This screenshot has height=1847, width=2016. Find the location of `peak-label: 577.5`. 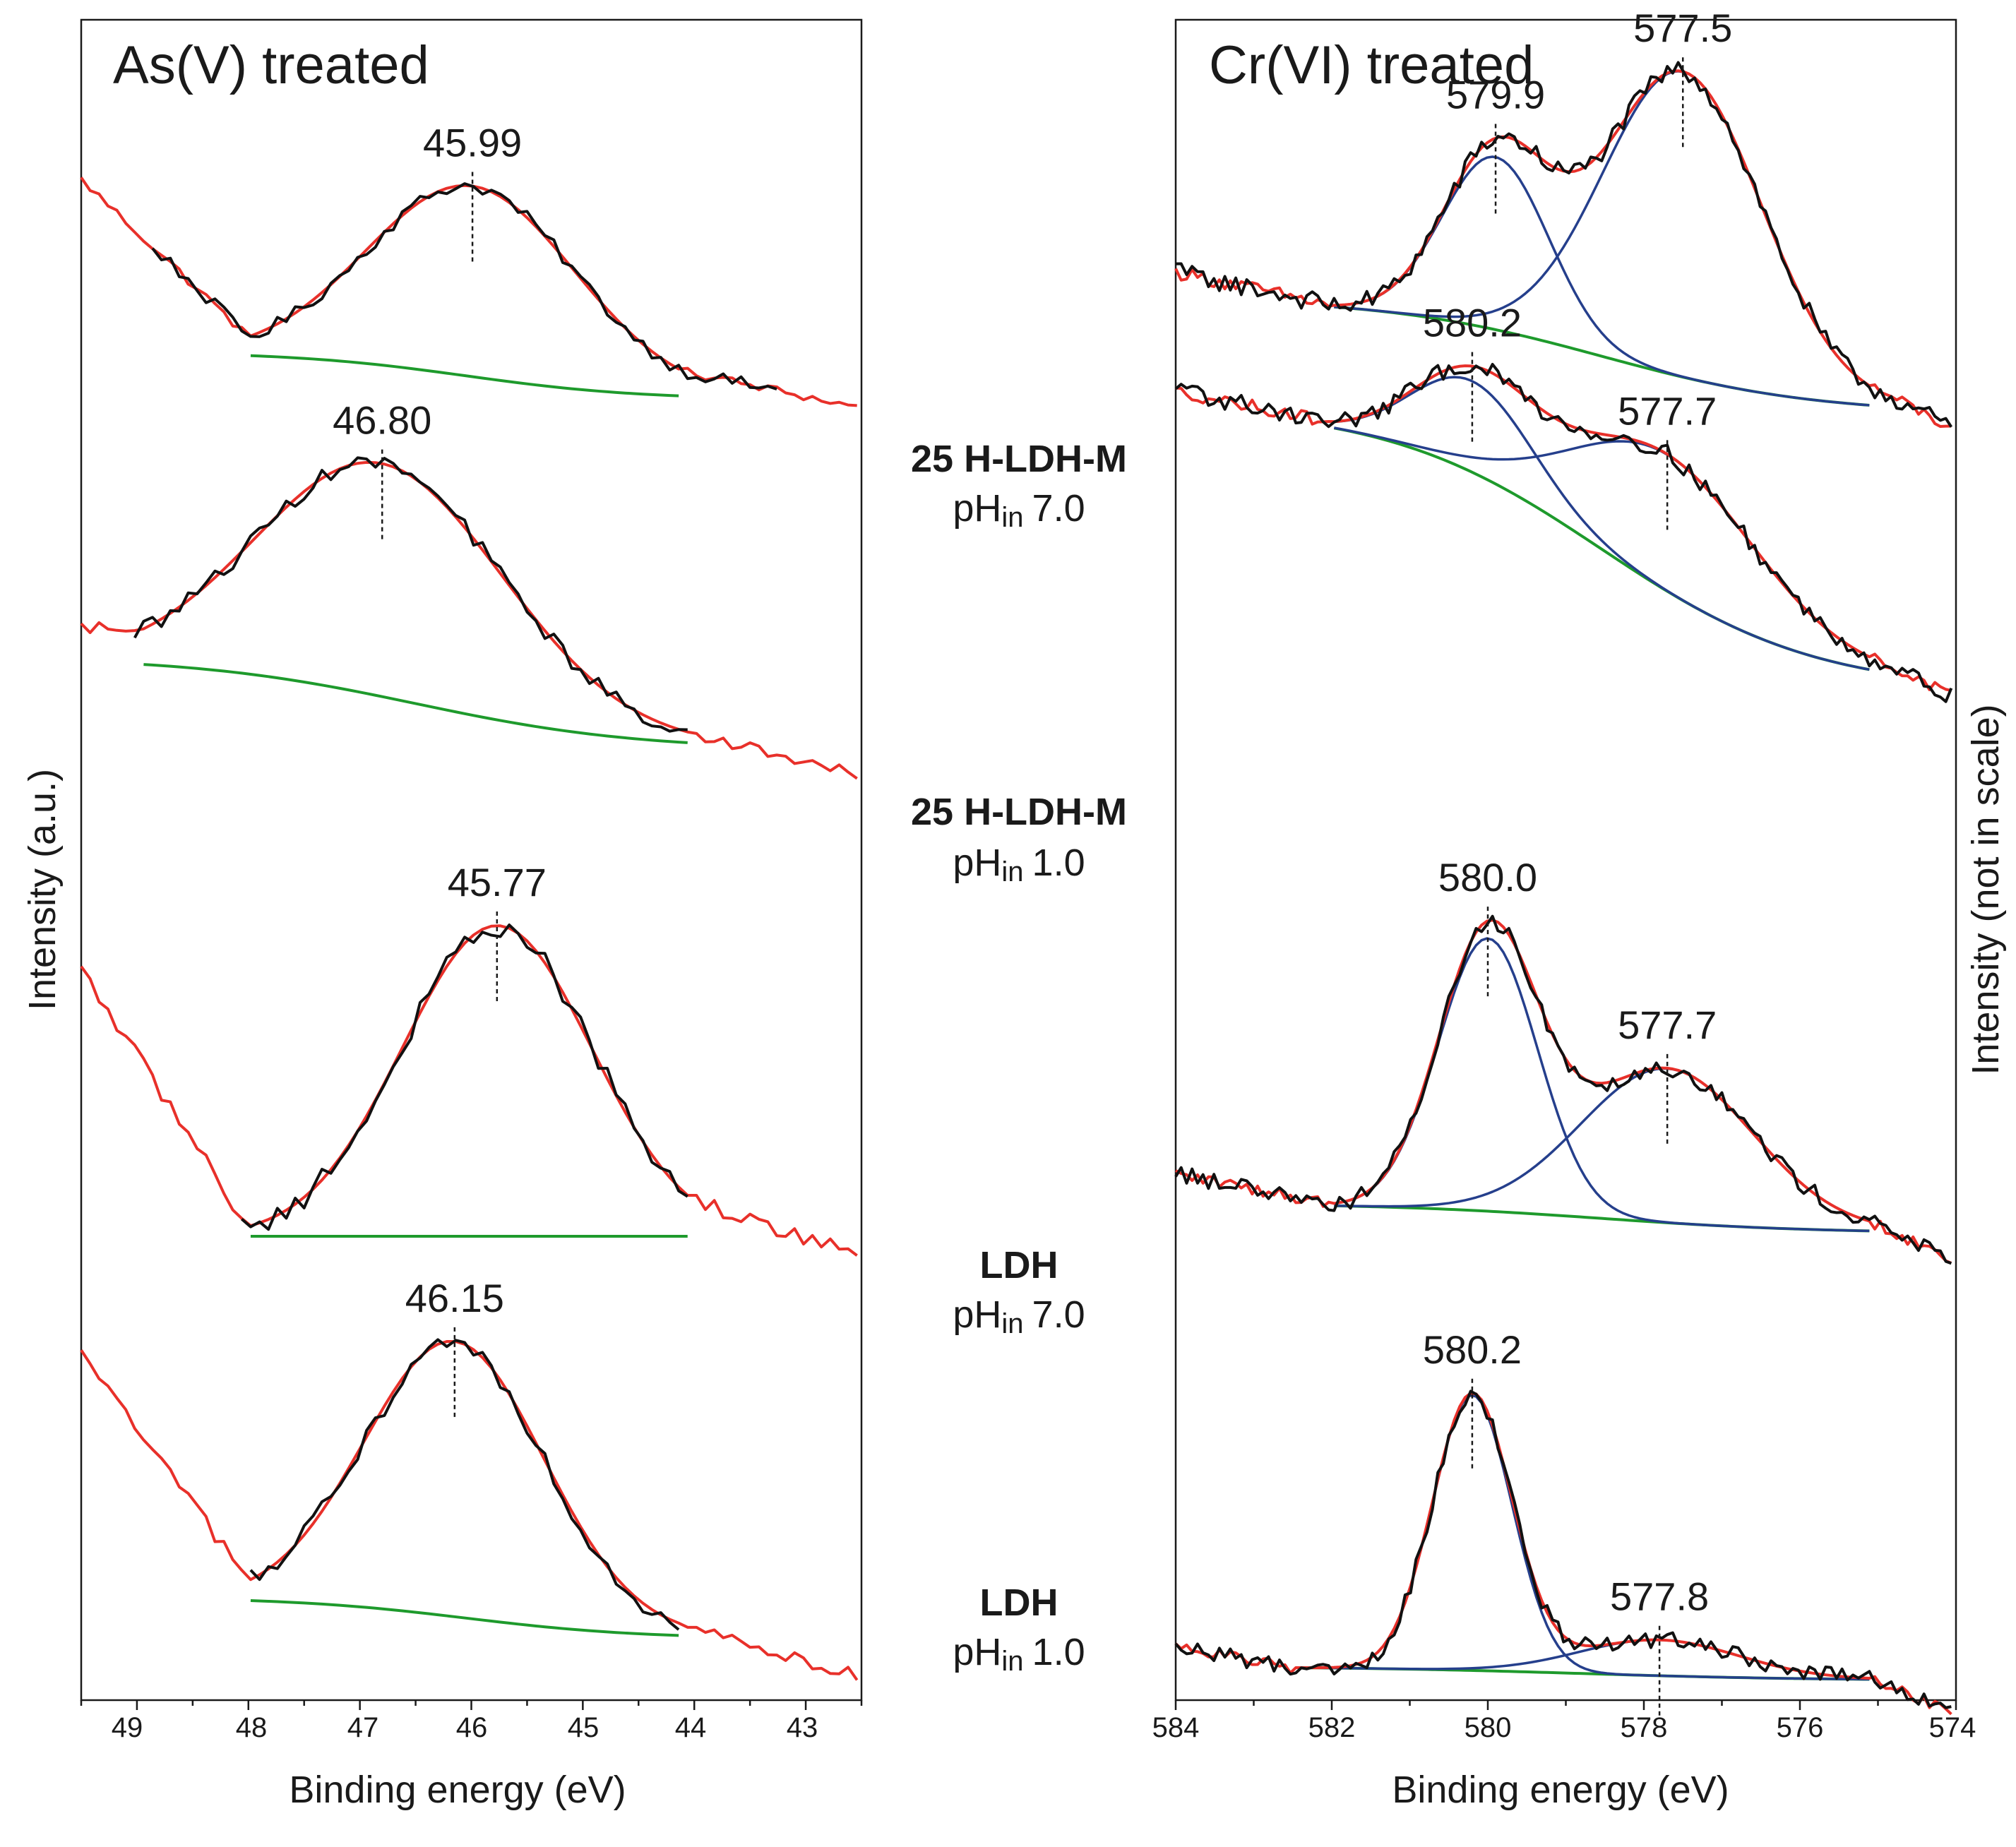

peak-label: 577.5 is located at coordinates (1682, 28).